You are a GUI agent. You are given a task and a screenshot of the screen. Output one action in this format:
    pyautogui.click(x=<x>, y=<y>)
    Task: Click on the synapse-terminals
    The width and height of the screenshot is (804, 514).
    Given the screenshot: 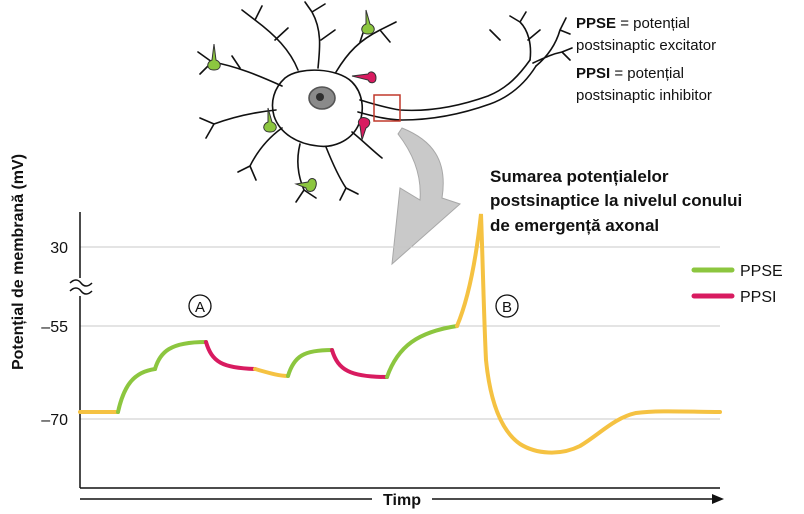 What is the action you would take?
    pyautogui.click(x=292, y=100)
    